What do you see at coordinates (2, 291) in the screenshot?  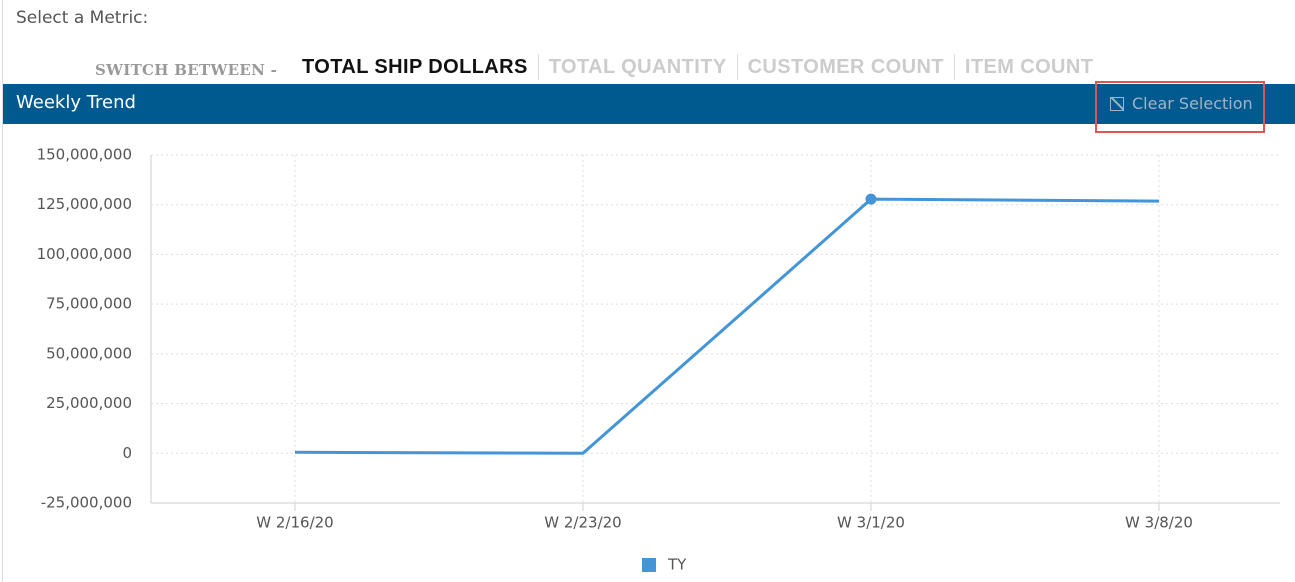 I see `border` at bounding box center [2, 291].